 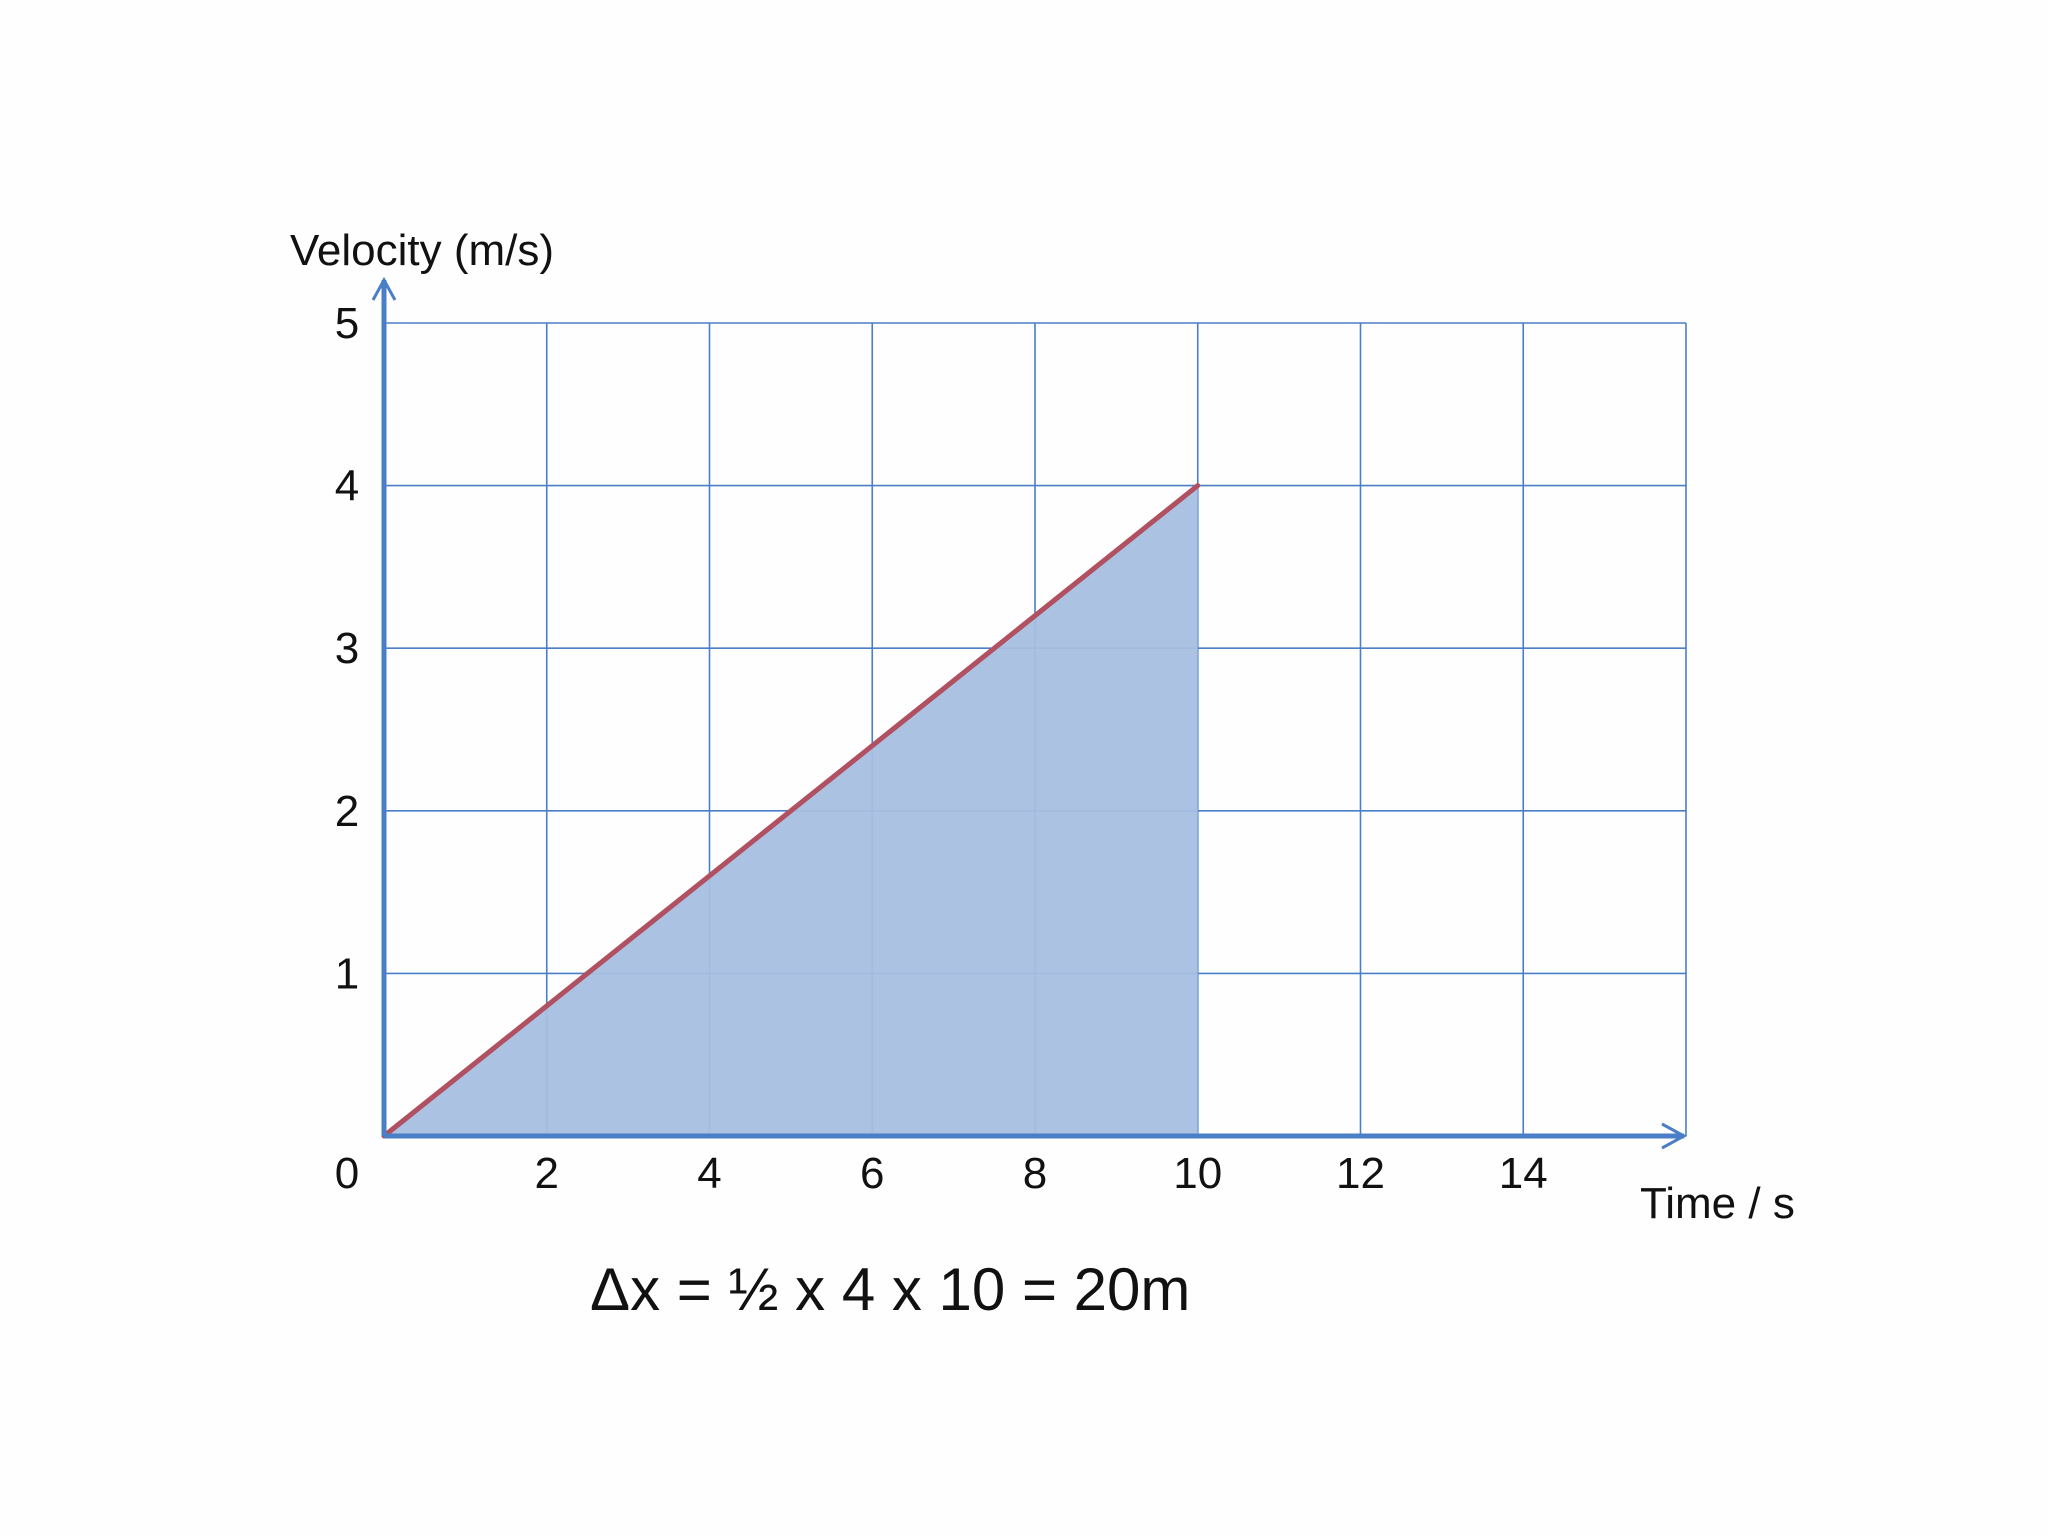 I want to click on origin-label: 0, so click(x=347, y=1173).